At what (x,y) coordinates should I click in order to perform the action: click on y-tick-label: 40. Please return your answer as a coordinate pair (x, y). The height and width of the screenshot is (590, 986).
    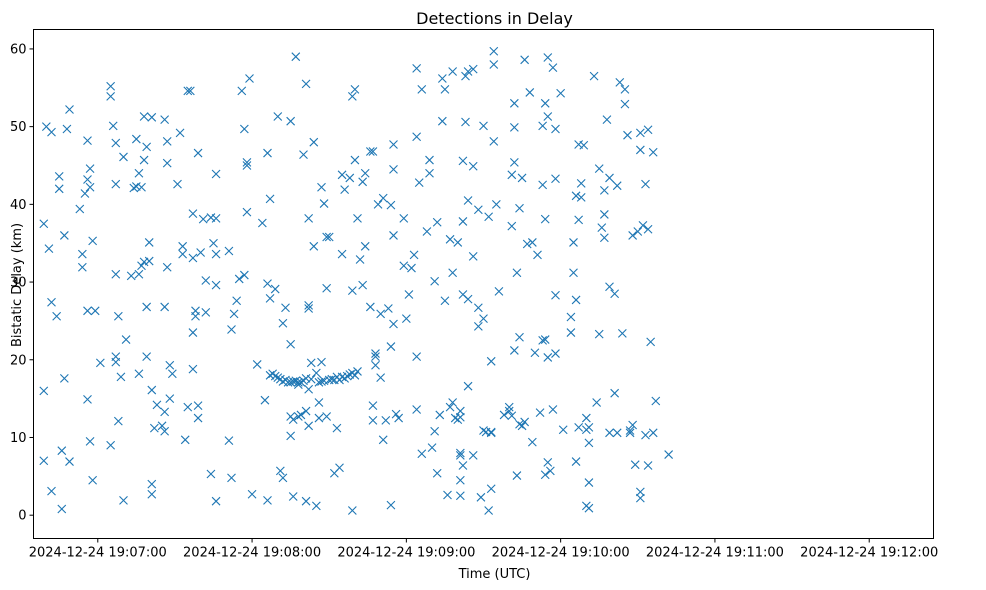
    Looking at the image, I should click on (18, 205).